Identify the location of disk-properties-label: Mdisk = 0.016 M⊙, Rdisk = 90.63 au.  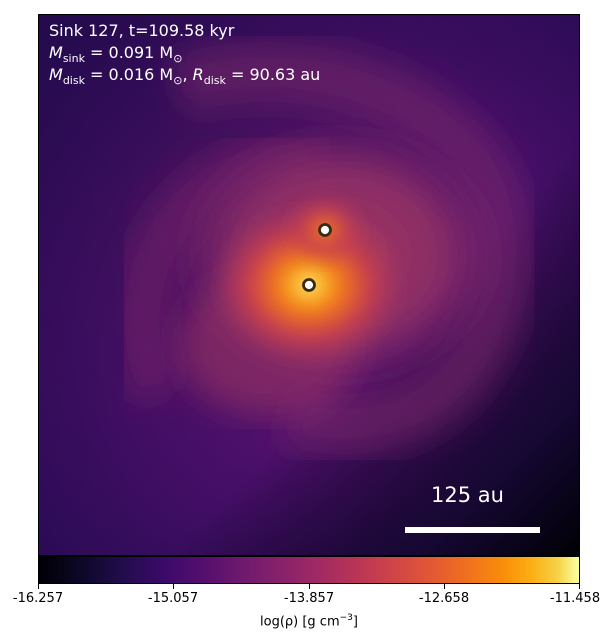
(185, 76).